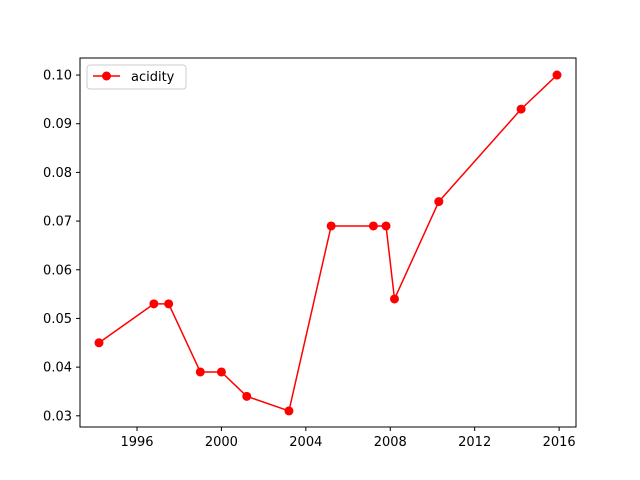 This screenshot has height=480, width=640. Describe the element at coordinates (57, 416) in the screenshot. I see `y-tick-label: 0.03` at that location.